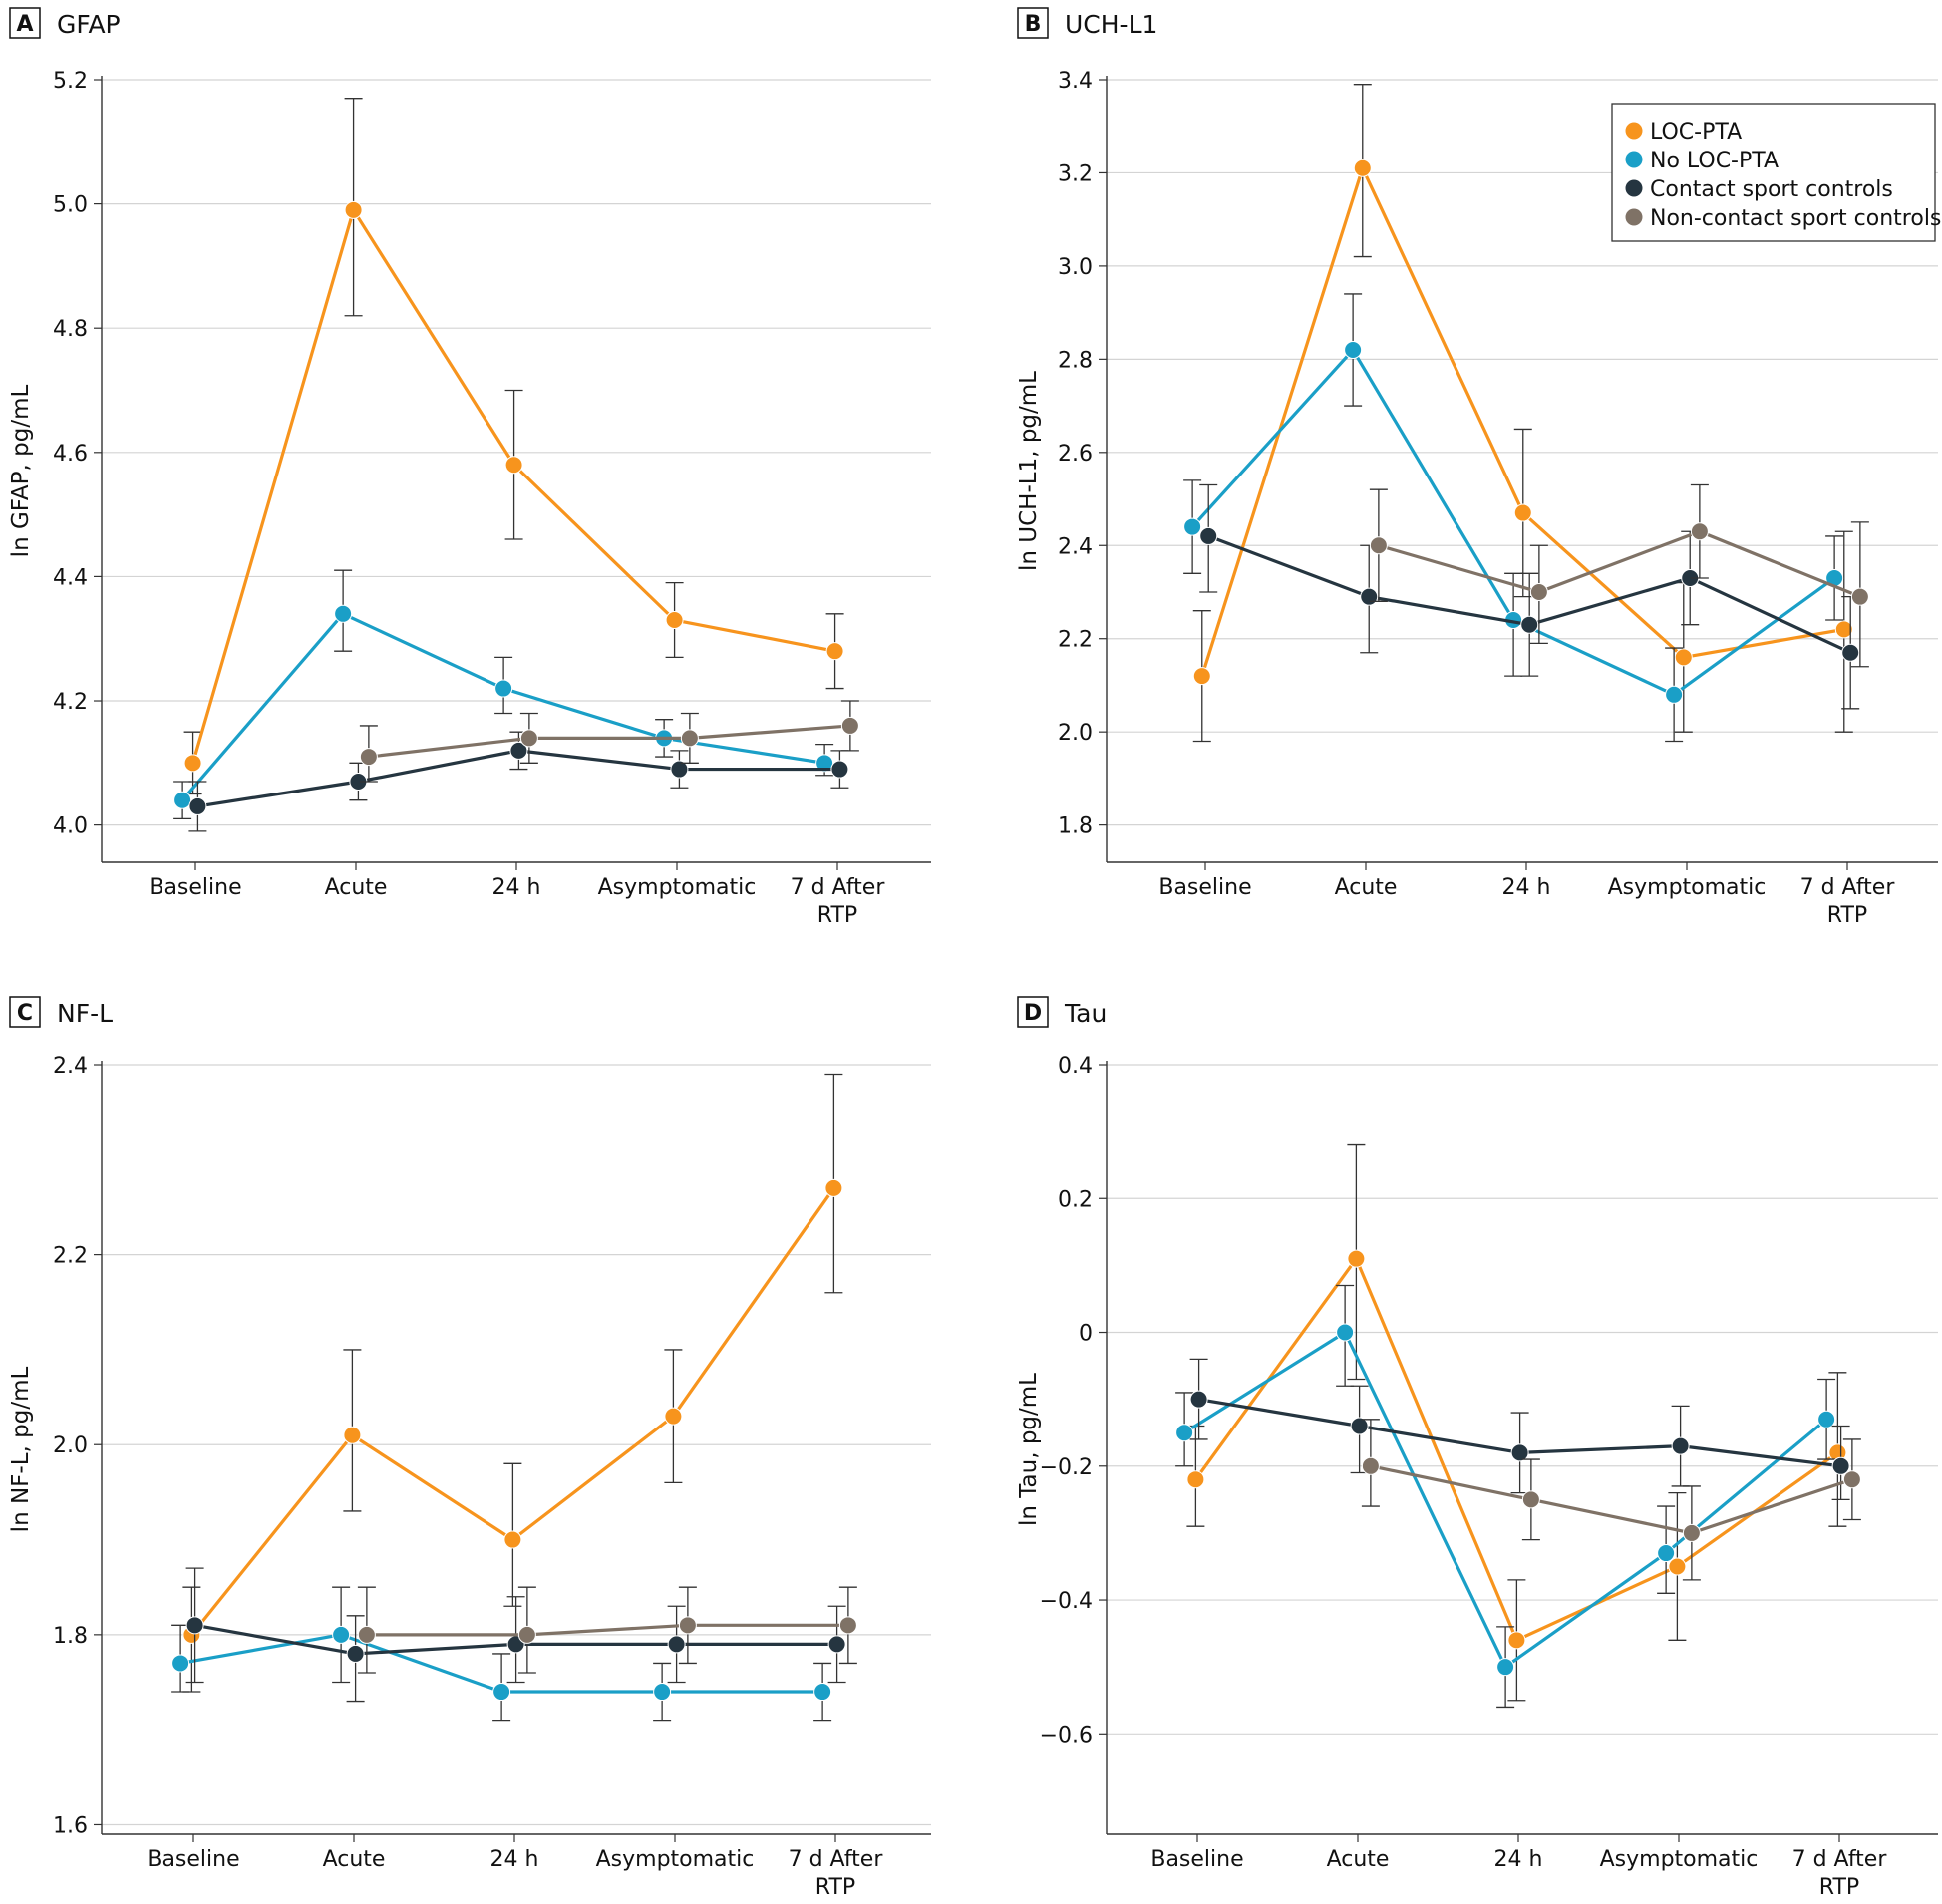 The image size is (1942, 1904). Describe the element at coordinates (1702, 161) in the screenshot. I see `legend-item-no-loc-pta: No LOC-PTA` at that location.